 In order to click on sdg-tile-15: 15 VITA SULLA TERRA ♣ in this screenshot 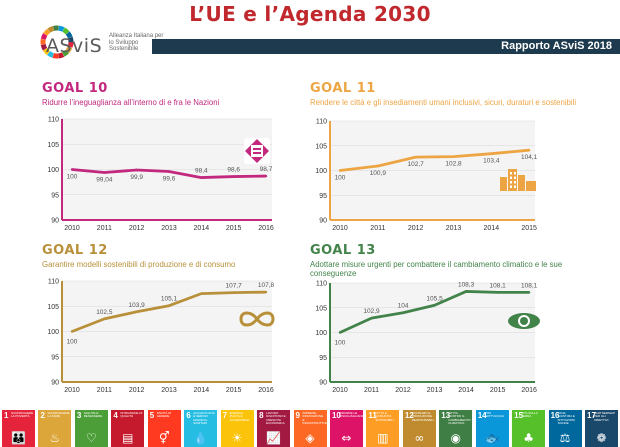, I will do `click(529, 428)`.